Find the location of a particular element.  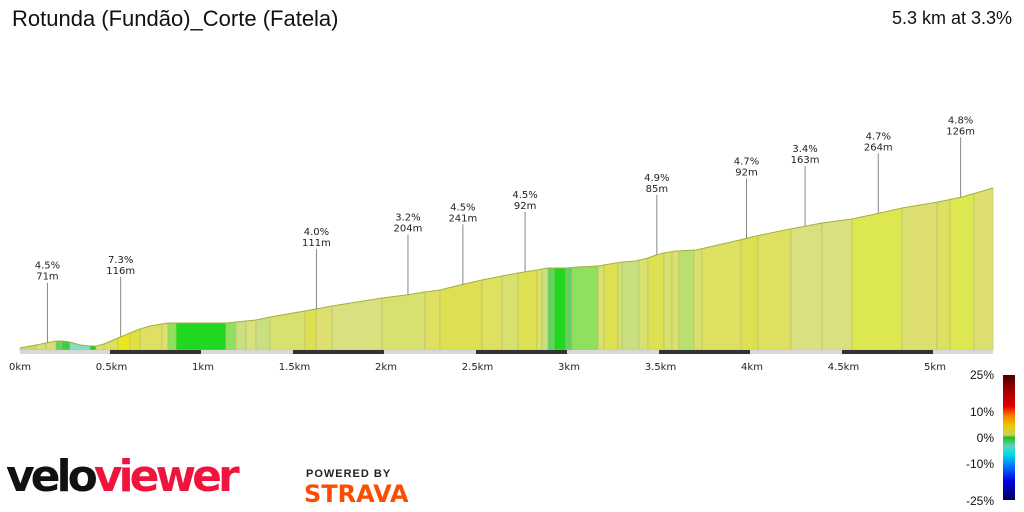

annotation-length: 264m is located at coordinates (878, 147).